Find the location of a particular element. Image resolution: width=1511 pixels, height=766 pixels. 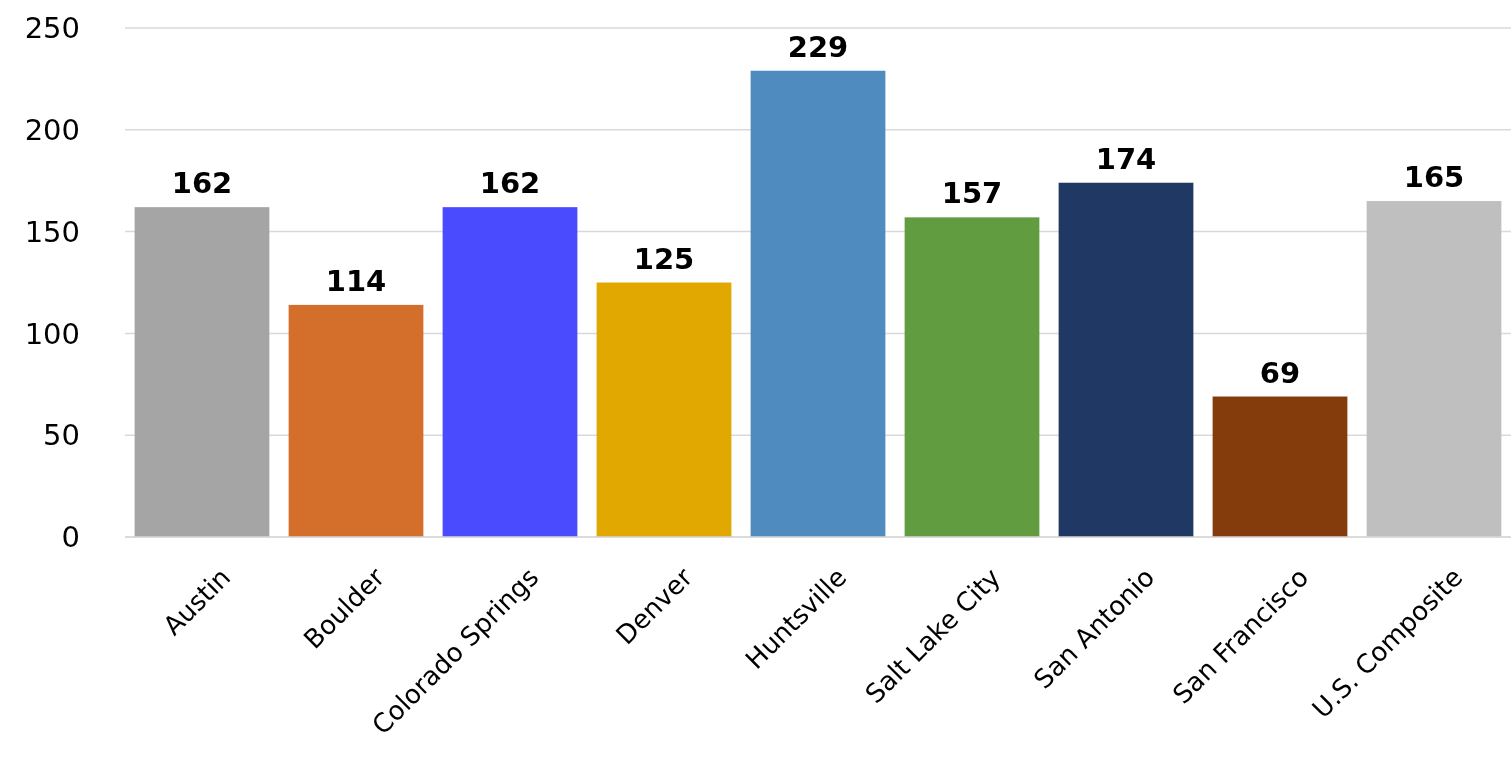

y-tick-label: 0 is located at coordinates (70, 537).